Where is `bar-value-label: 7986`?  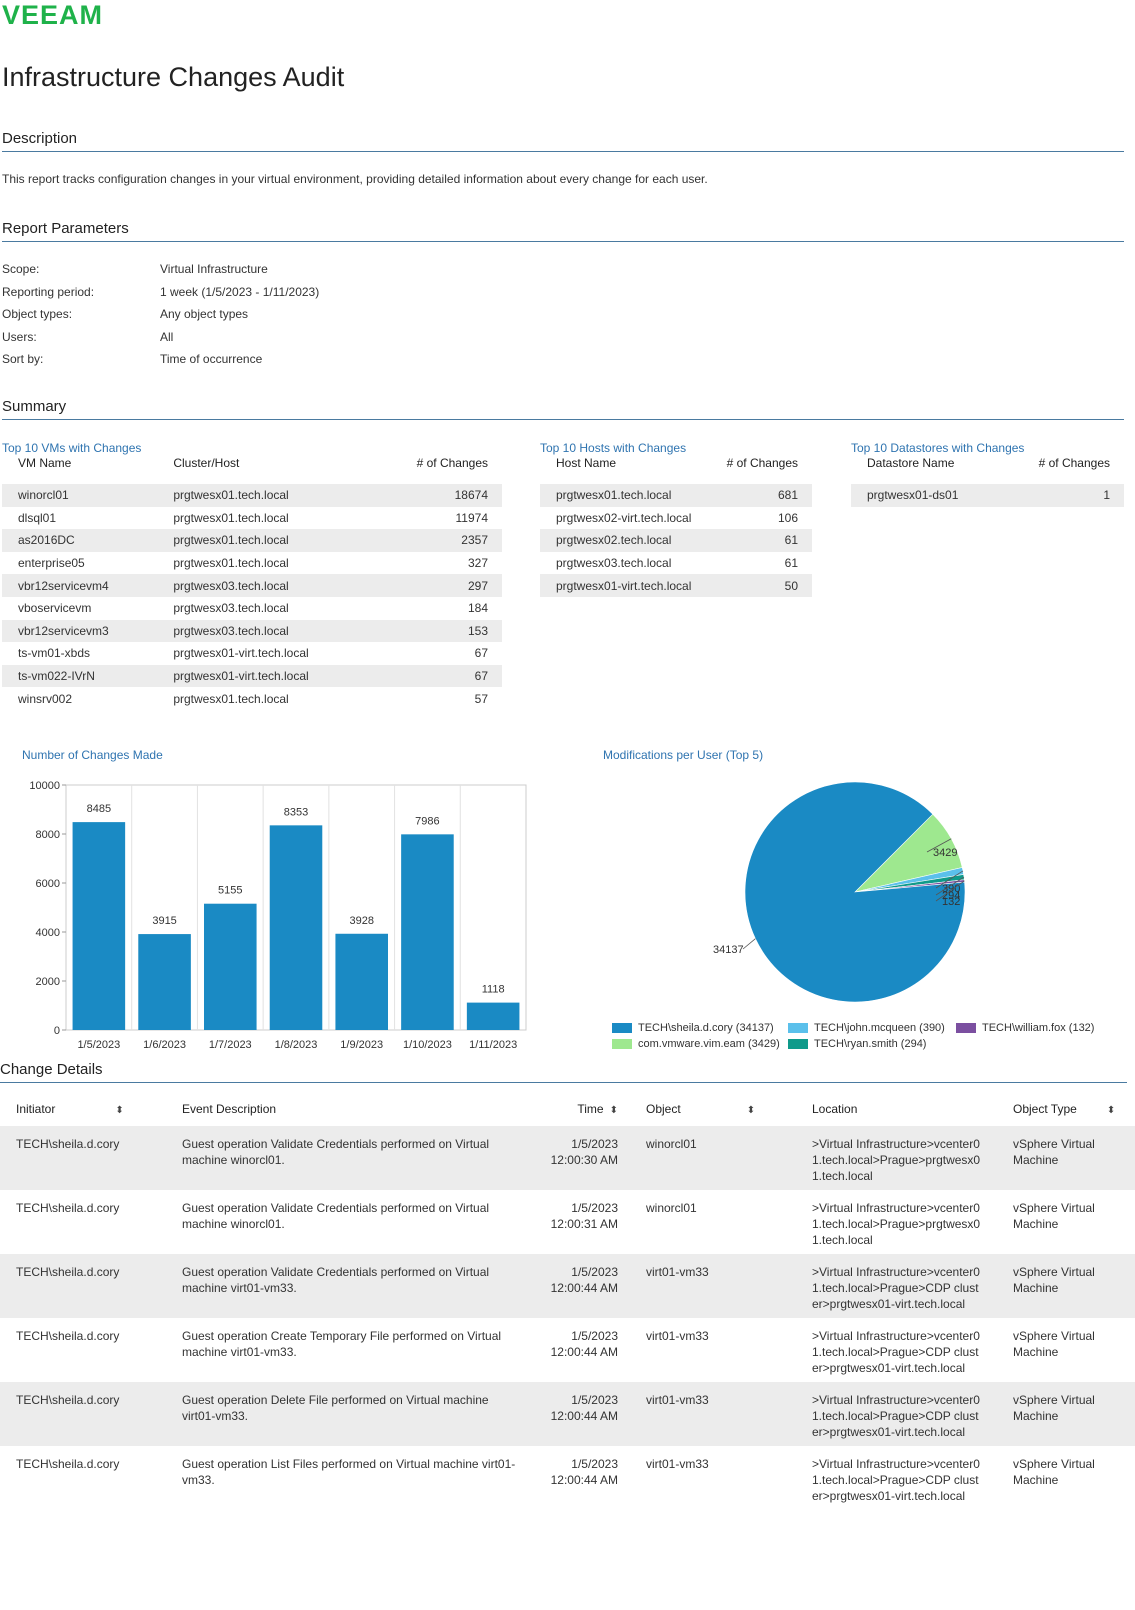 bar-value-label: 7986 is located at coordinates (427, 821).